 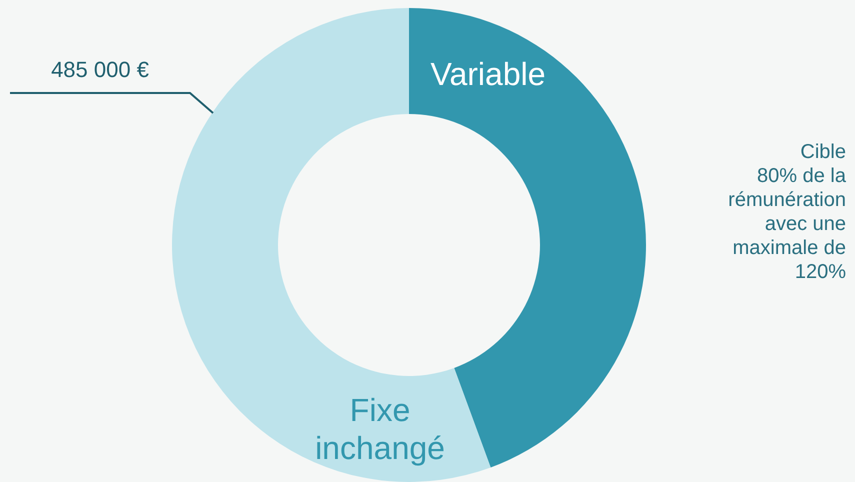 I want to click on slice-label: Fixe inchangé, so click(x=380, y=429).